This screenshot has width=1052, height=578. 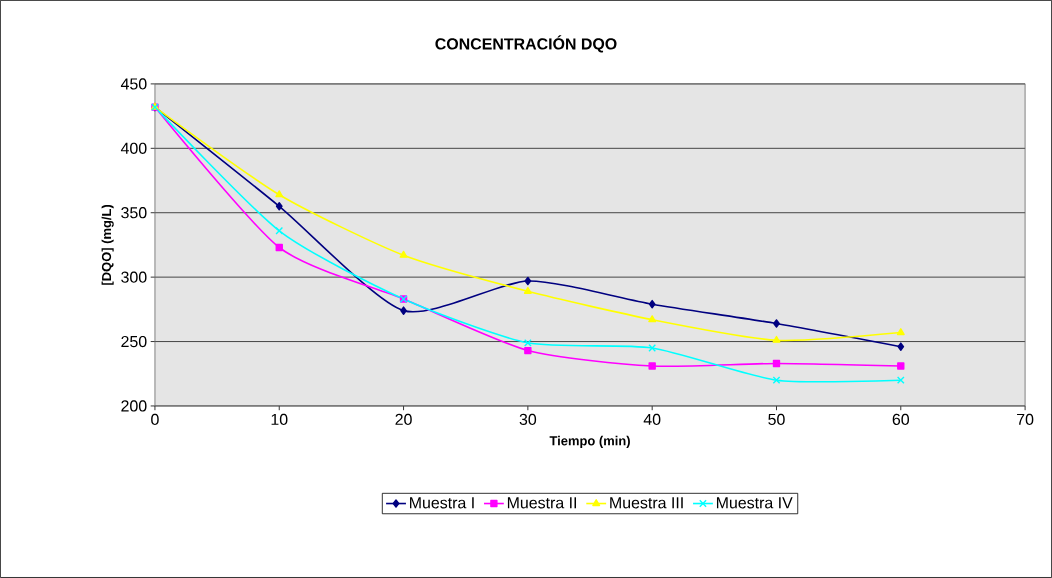 What do you see at coordinates (776, 419) in the screenshot?
I see `x-tick-label: 50` at bounding box center [776, 419].